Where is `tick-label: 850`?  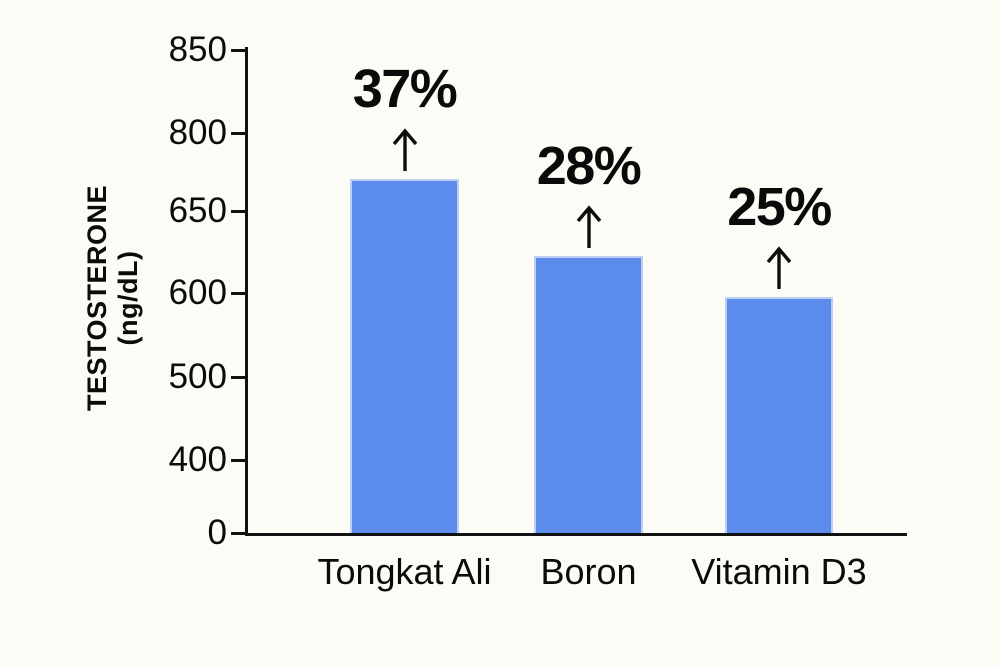 tick-label: 850 is located at coordinates (197, 49).